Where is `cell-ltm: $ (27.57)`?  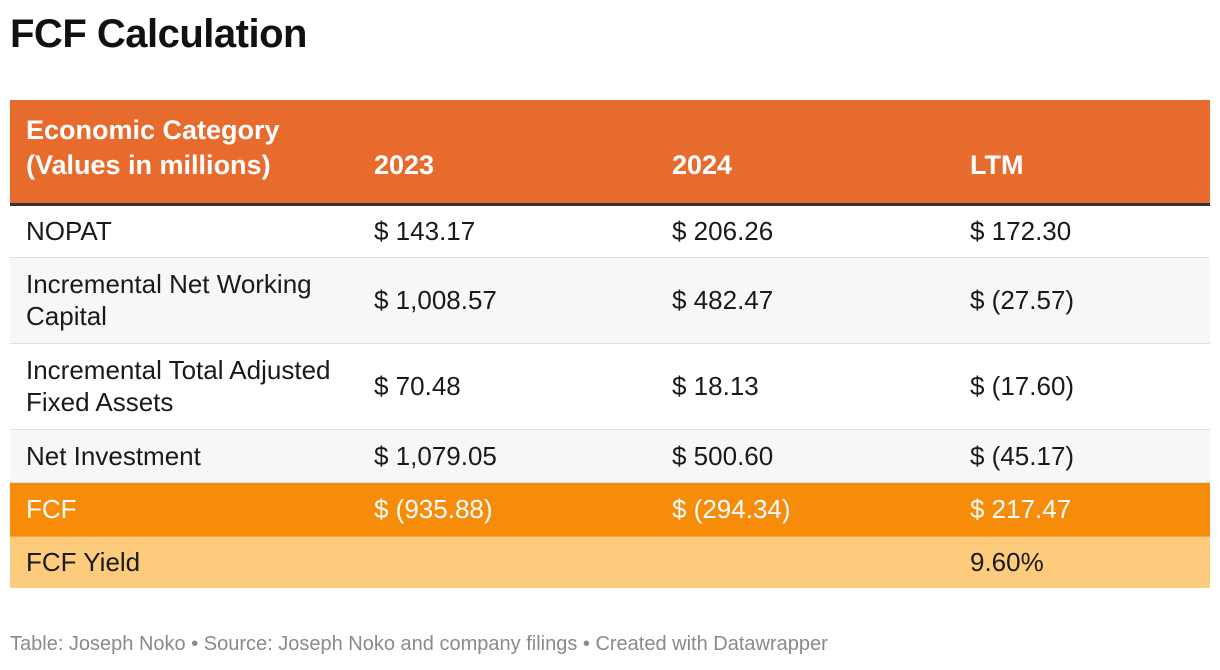
cell-ltm: $ (27.57) is located at coordinates (1082, 300).